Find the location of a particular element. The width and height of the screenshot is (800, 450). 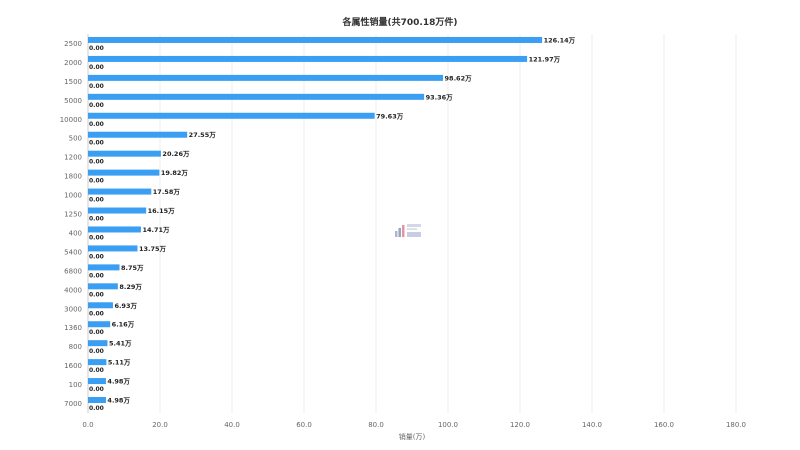

category-label: 100 is located at coordinates (75, 385).